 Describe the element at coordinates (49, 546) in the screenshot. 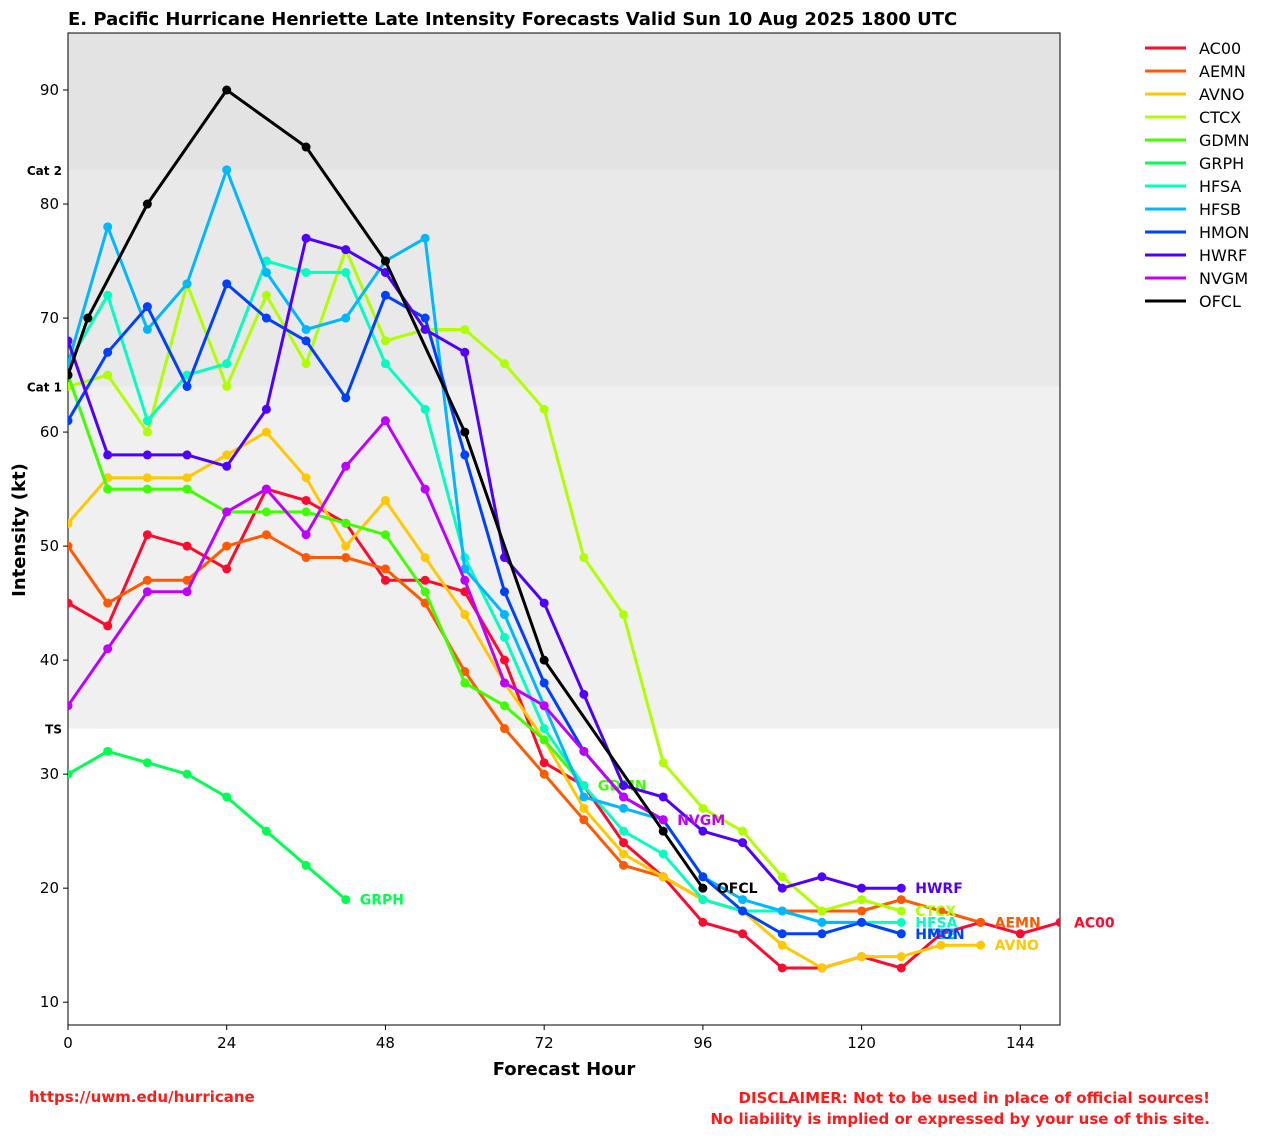

I see `y-tick-label: 50` at that location.